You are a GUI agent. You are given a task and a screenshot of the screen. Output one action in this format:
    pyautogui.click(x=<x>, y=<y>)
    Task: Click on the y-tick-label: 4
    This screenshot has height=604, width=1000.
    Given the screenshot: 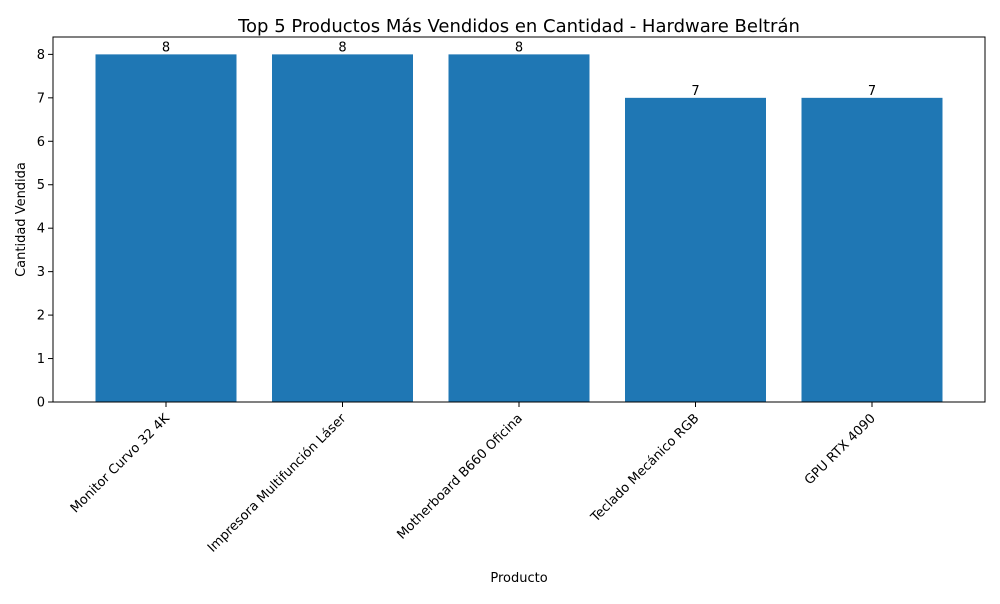 What is the action you would take?
    pyautogui.click(x=41, y=229)
    